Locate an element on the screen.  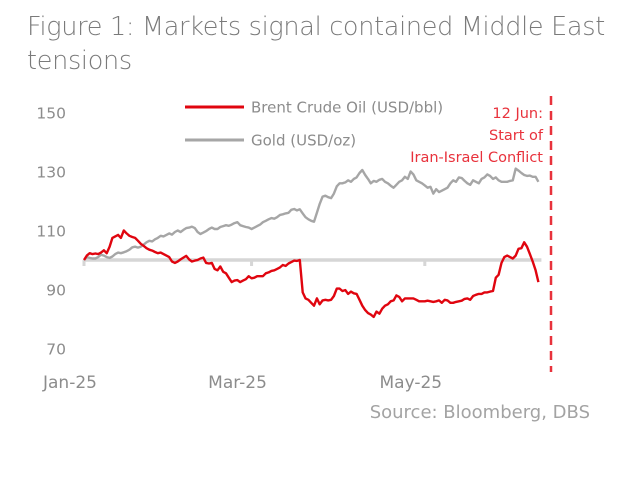
source-note: Source: Bloomberg, DBS is located at coordinates (479, 412).